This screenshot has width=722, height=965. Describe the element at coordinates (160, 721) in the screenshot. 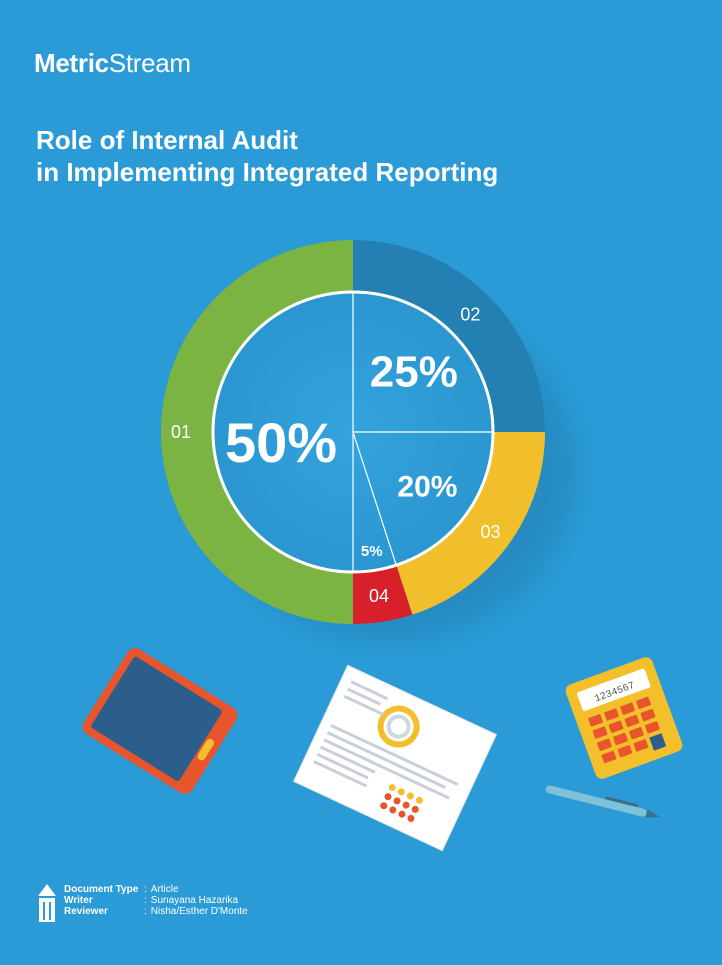

I see `phone-illustration` at that location.